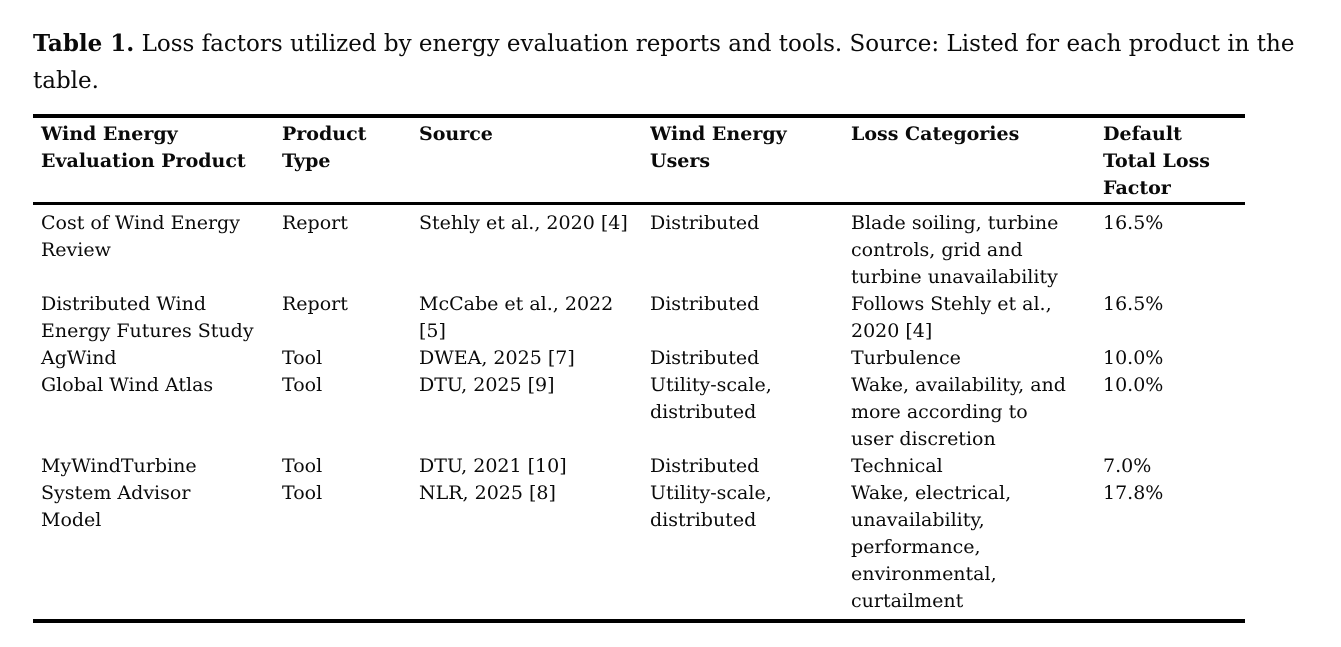  Describe the element at coordinates (534, 160) in the screenshot. I see `col-header-source: Source` at that location.